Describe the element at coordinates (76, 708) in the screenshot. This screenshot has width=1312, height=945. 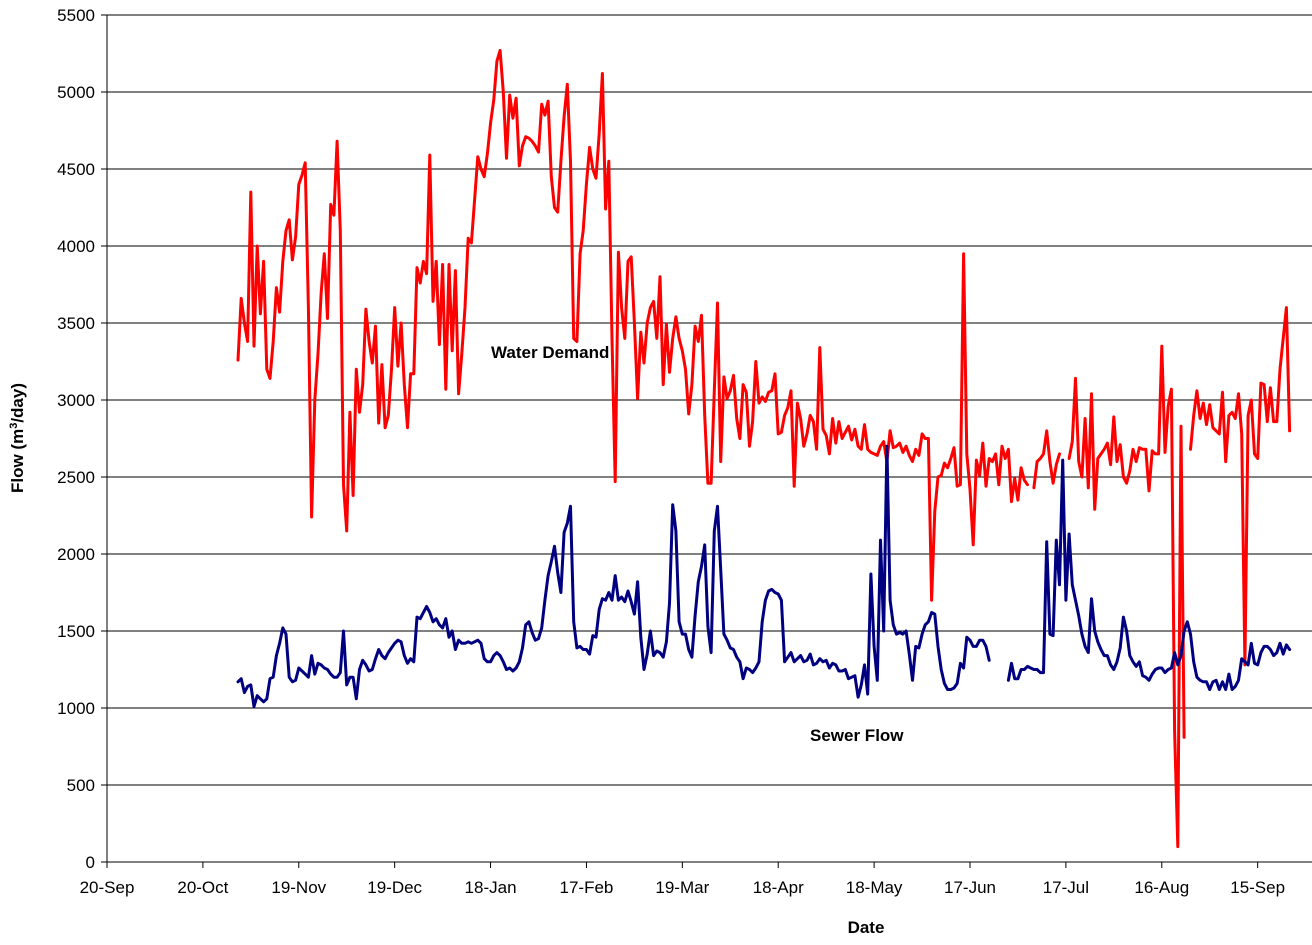
I see `y-tick-label: 1000` at that location.